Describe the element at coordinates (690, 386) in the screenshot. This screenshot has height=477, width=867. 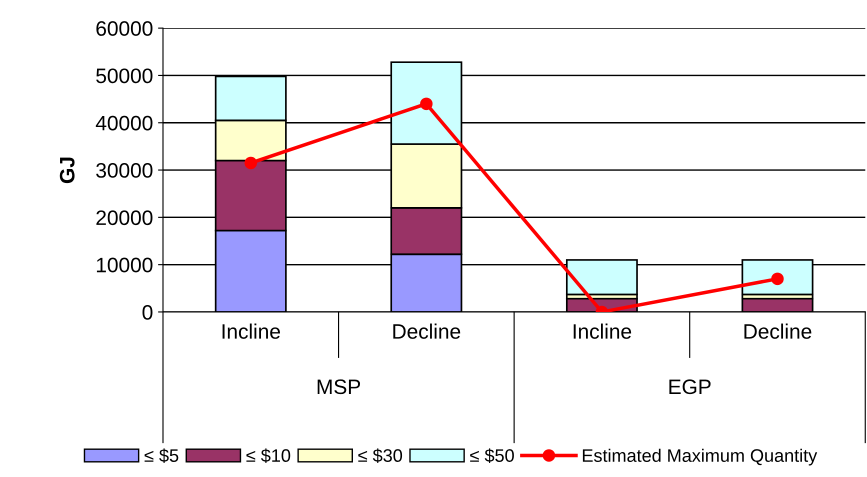
I see `text: EGP` at that location.